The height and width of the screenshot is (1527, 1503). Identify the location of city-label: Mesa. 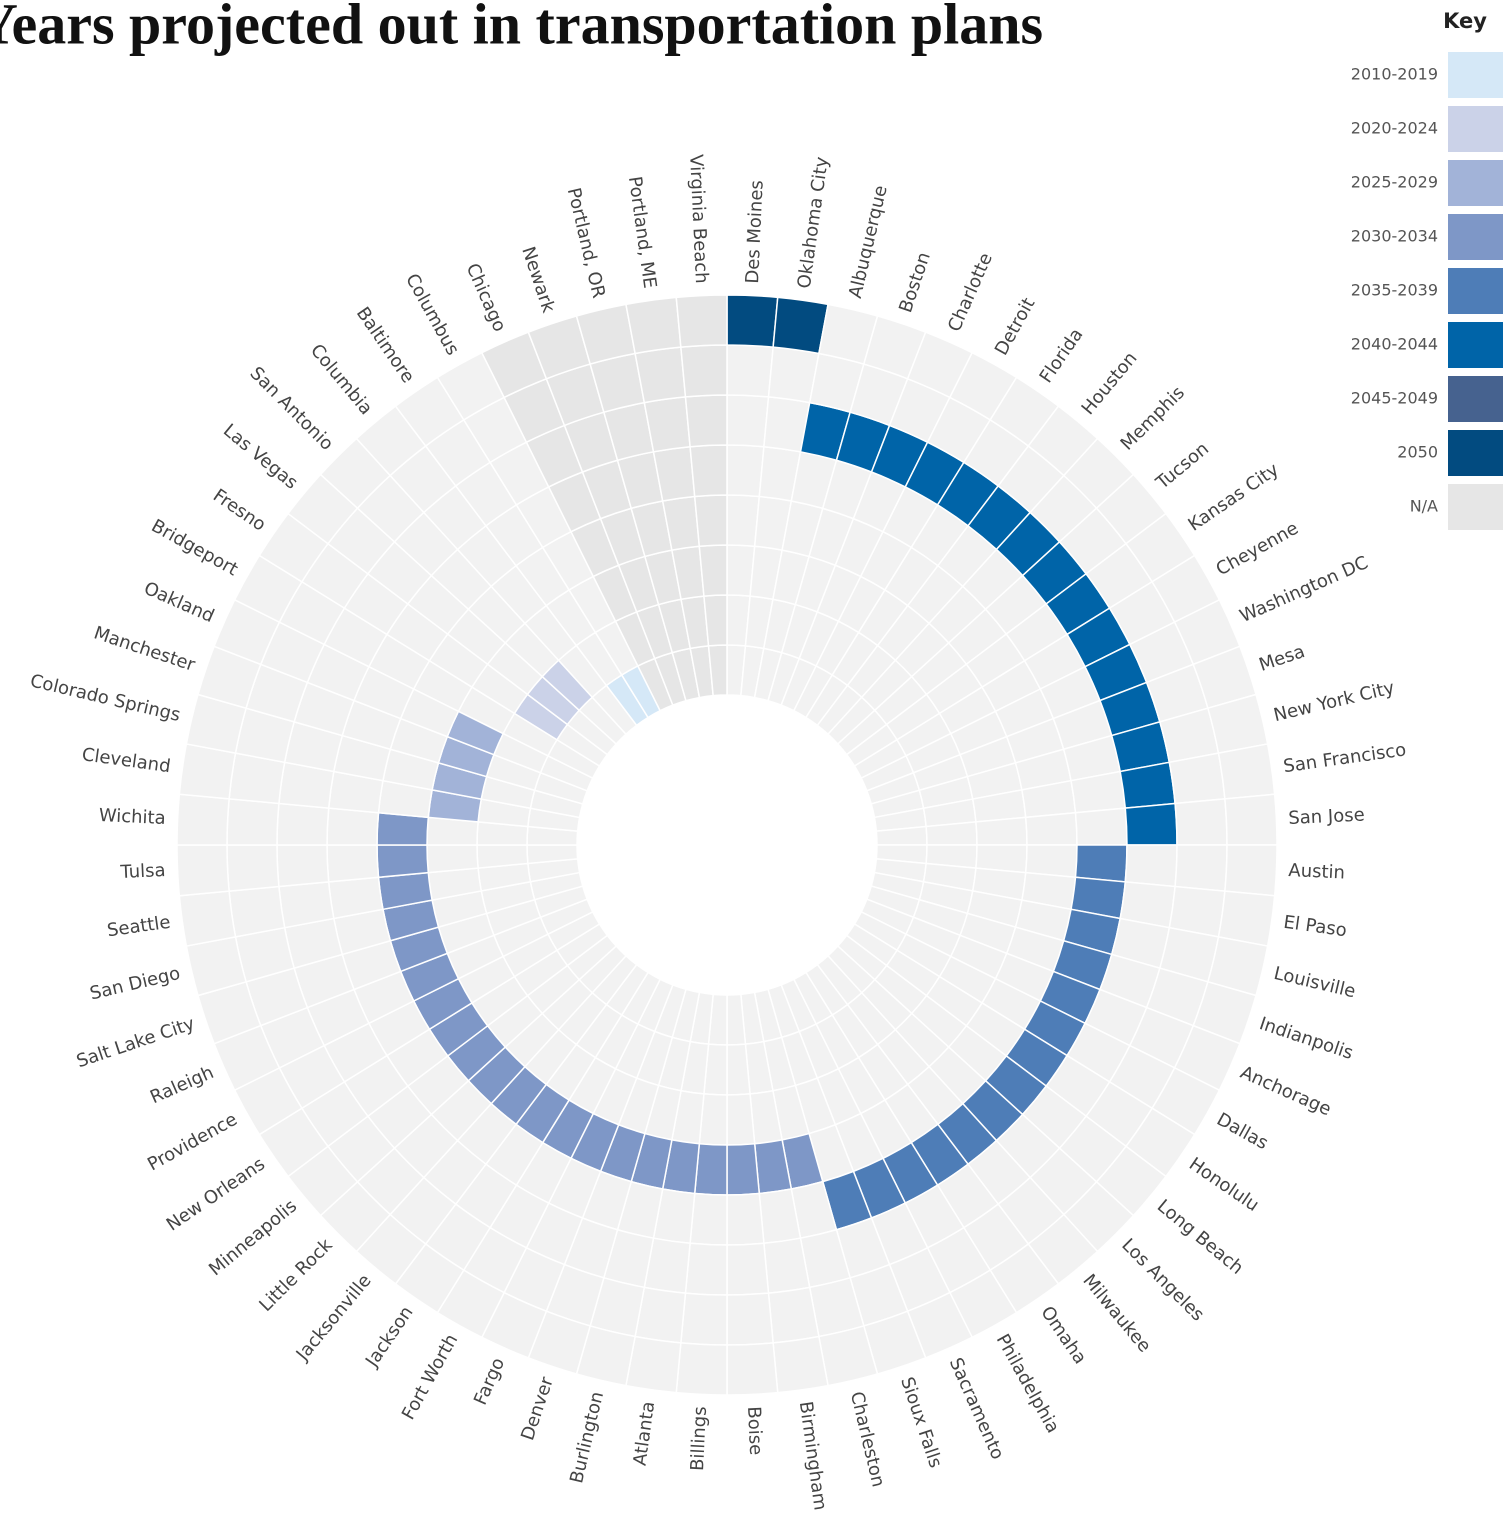
(1281, 658).